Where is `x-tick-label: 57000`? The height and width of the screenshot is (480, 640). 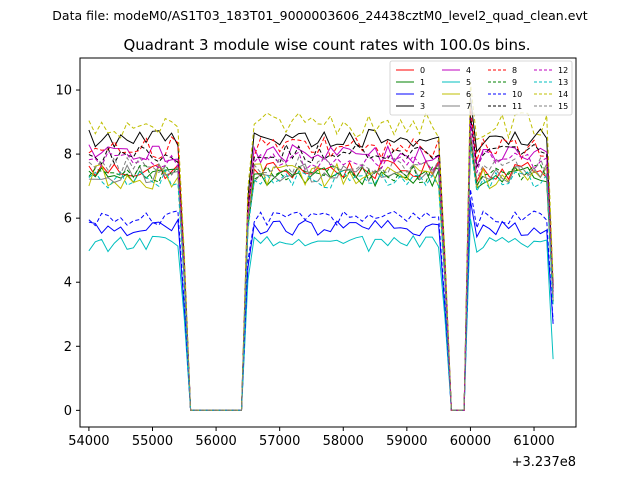 x-tick-label: 57000 is located at coordinates (279, 441).